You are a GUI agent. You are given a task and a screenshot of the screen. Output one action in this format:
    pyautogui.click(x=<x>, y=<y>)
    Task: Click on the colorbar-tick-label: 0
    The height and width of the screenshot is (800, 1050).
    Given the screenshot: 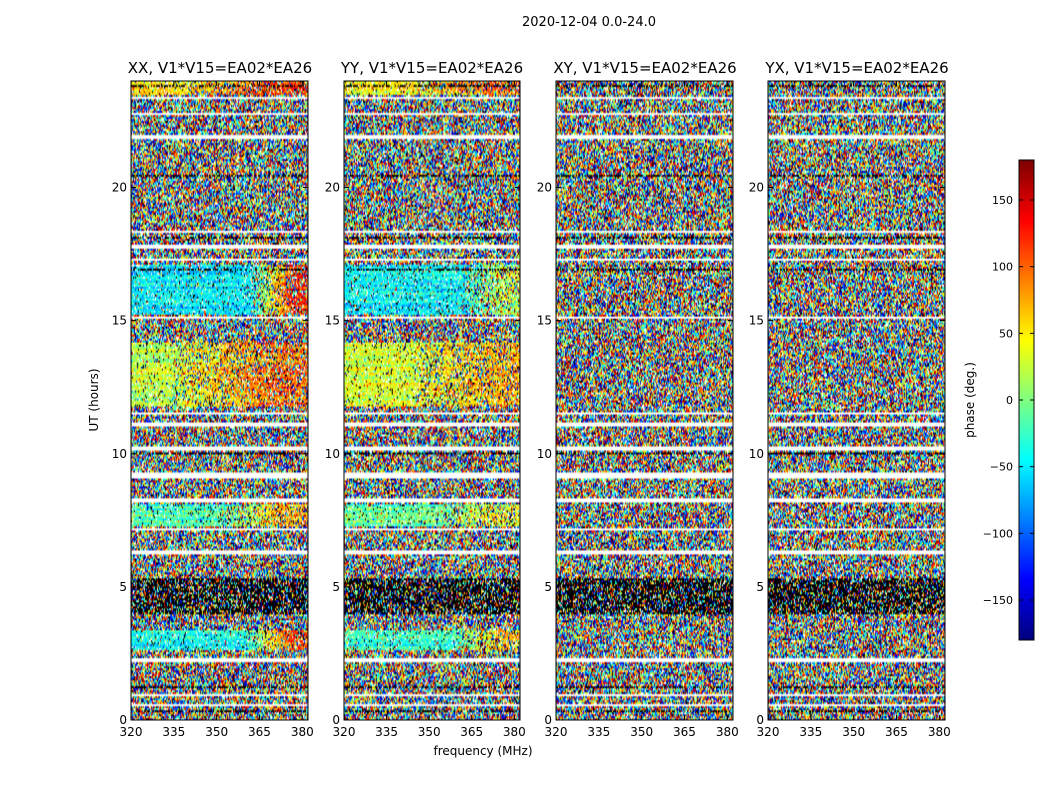 What is the action you would take?
    pyautogui.click(x=1009, y=400)
    